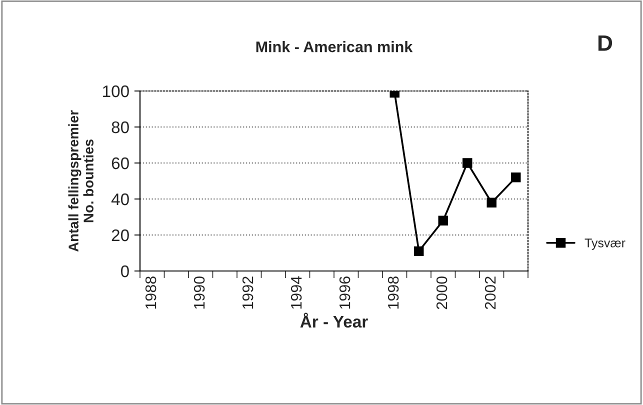  I want to click on x-tick-label: 1992, so click(248, 292).